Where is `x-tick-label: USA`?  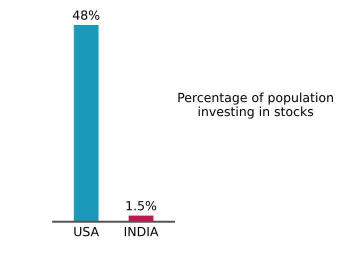 x-tick-label: USA is located at coordinates (86, 231).